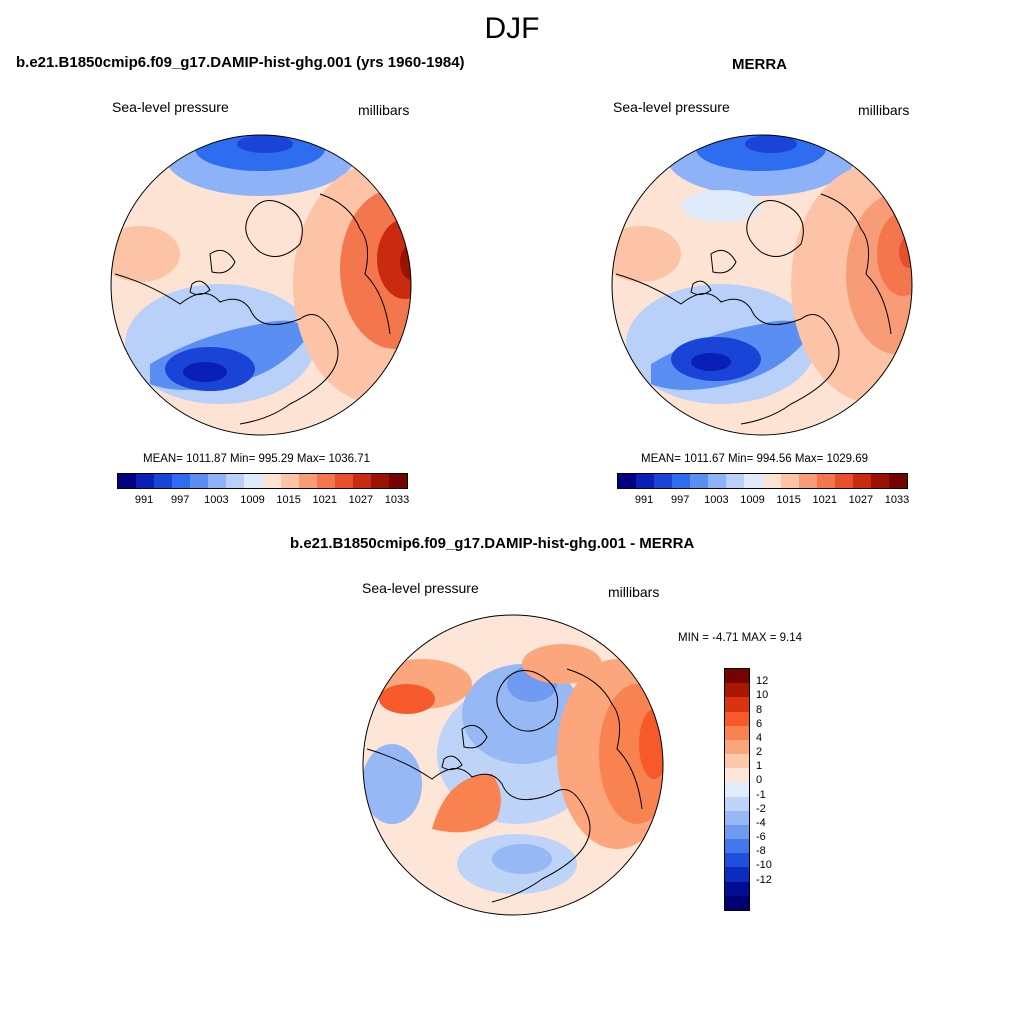 The image size is (1024, 1024). What do you see at coordinates (776, 788) in the screenshot?
I see `colorbar-ticks-difference: 12 10 8 6 4 2 1 0 -1 -2 -4 -6 -8 -10 -12` at bounding box center [776, 788].